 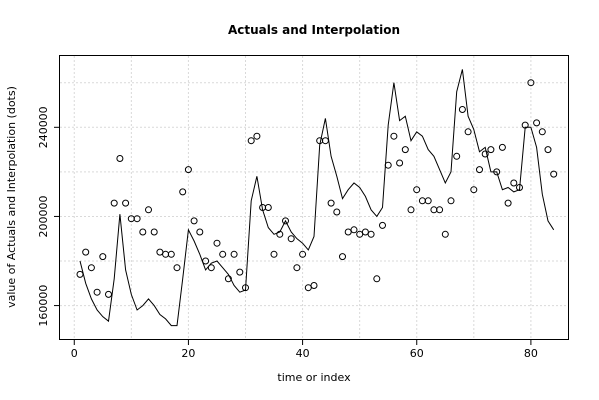 What do you see at coordinates (43, 306) in the screenshot?
I see `y-tick-label: 160000` at bounding box center [43, 306].